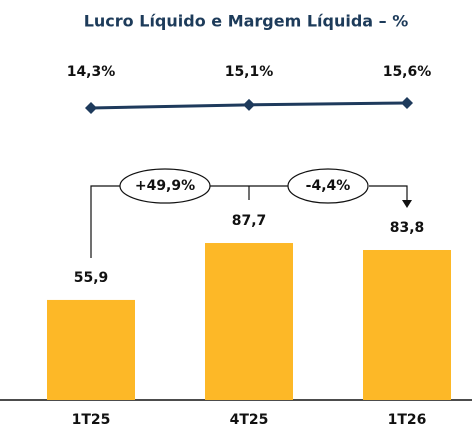  Describe the element at coordinates (246, 21) in the screenshot. I see `chart-title: Lucro Líquido e Margem Líquida – %` at that location.